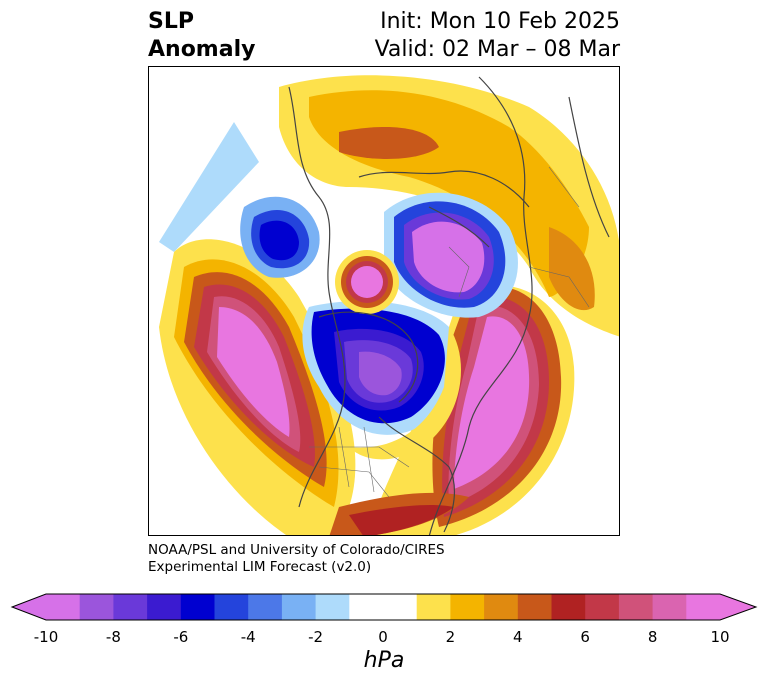 This screenshot has height=686, width=768. Describe the element at coordinates (500, 21) in the screenshot. I see `init-date: Init: Mon 10 Feb 2025` at that location.